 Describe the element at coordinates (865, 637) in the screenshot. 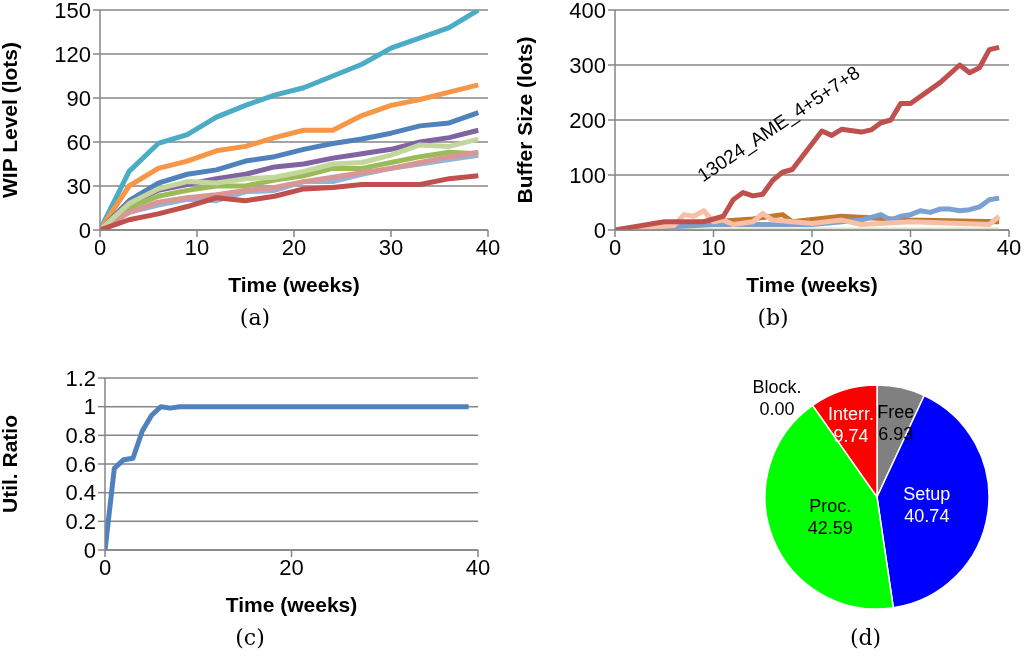

I see `text: (d)` at that location.